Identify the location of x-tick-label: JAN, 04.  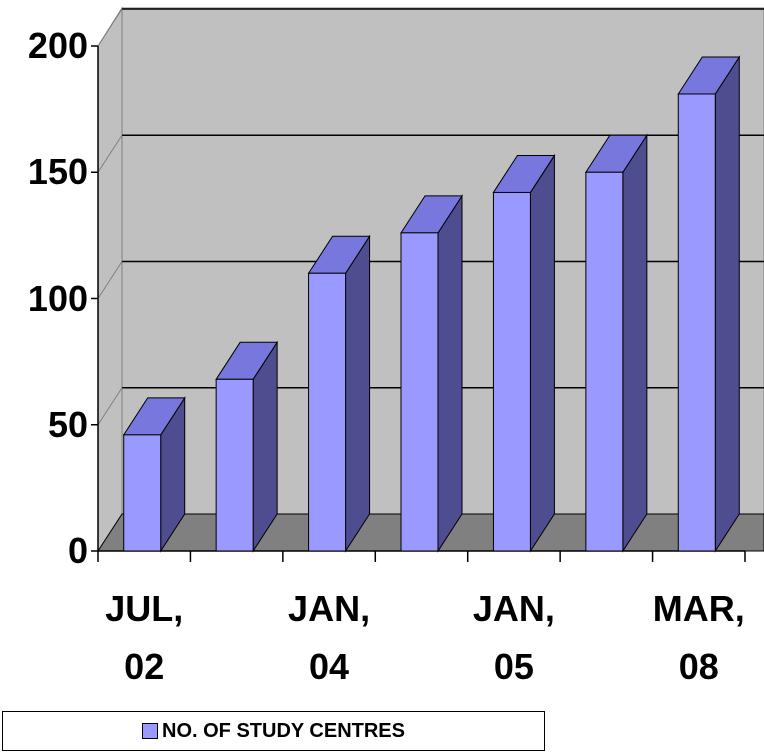
(329, 637).